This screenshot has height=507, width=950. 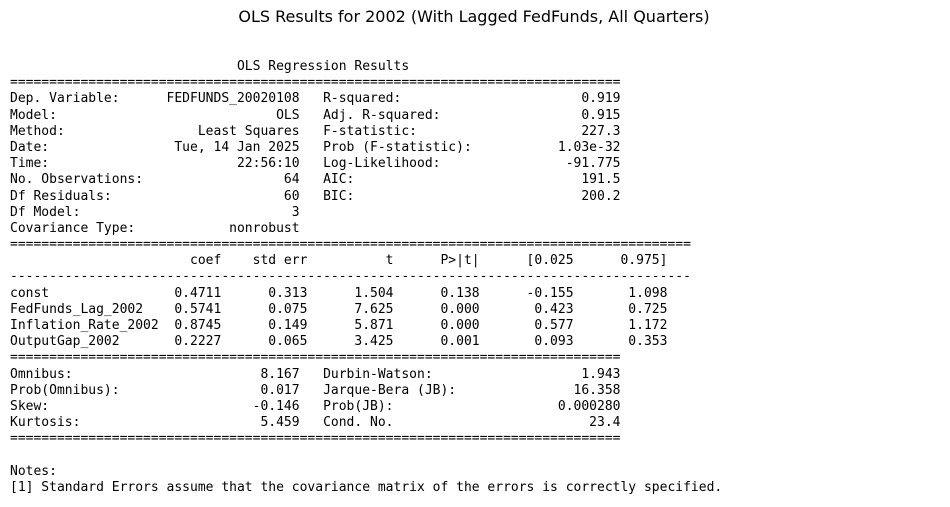 What do you see at coordinates (315, 423) in the screenshot?
I see `diag-row-kurtosis: Kurtosis: 5.459 Cond. No. 23.4` at bounding box center [315, 423].